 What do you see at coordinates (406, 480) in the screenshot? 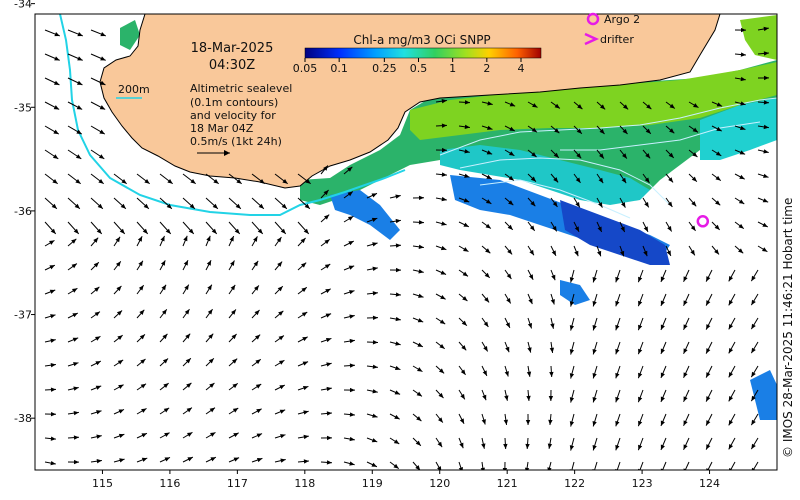
I see `longitude-ticks: 115 116 117 118 119 120 121 122 123 124` at bounding box center [406, 480].